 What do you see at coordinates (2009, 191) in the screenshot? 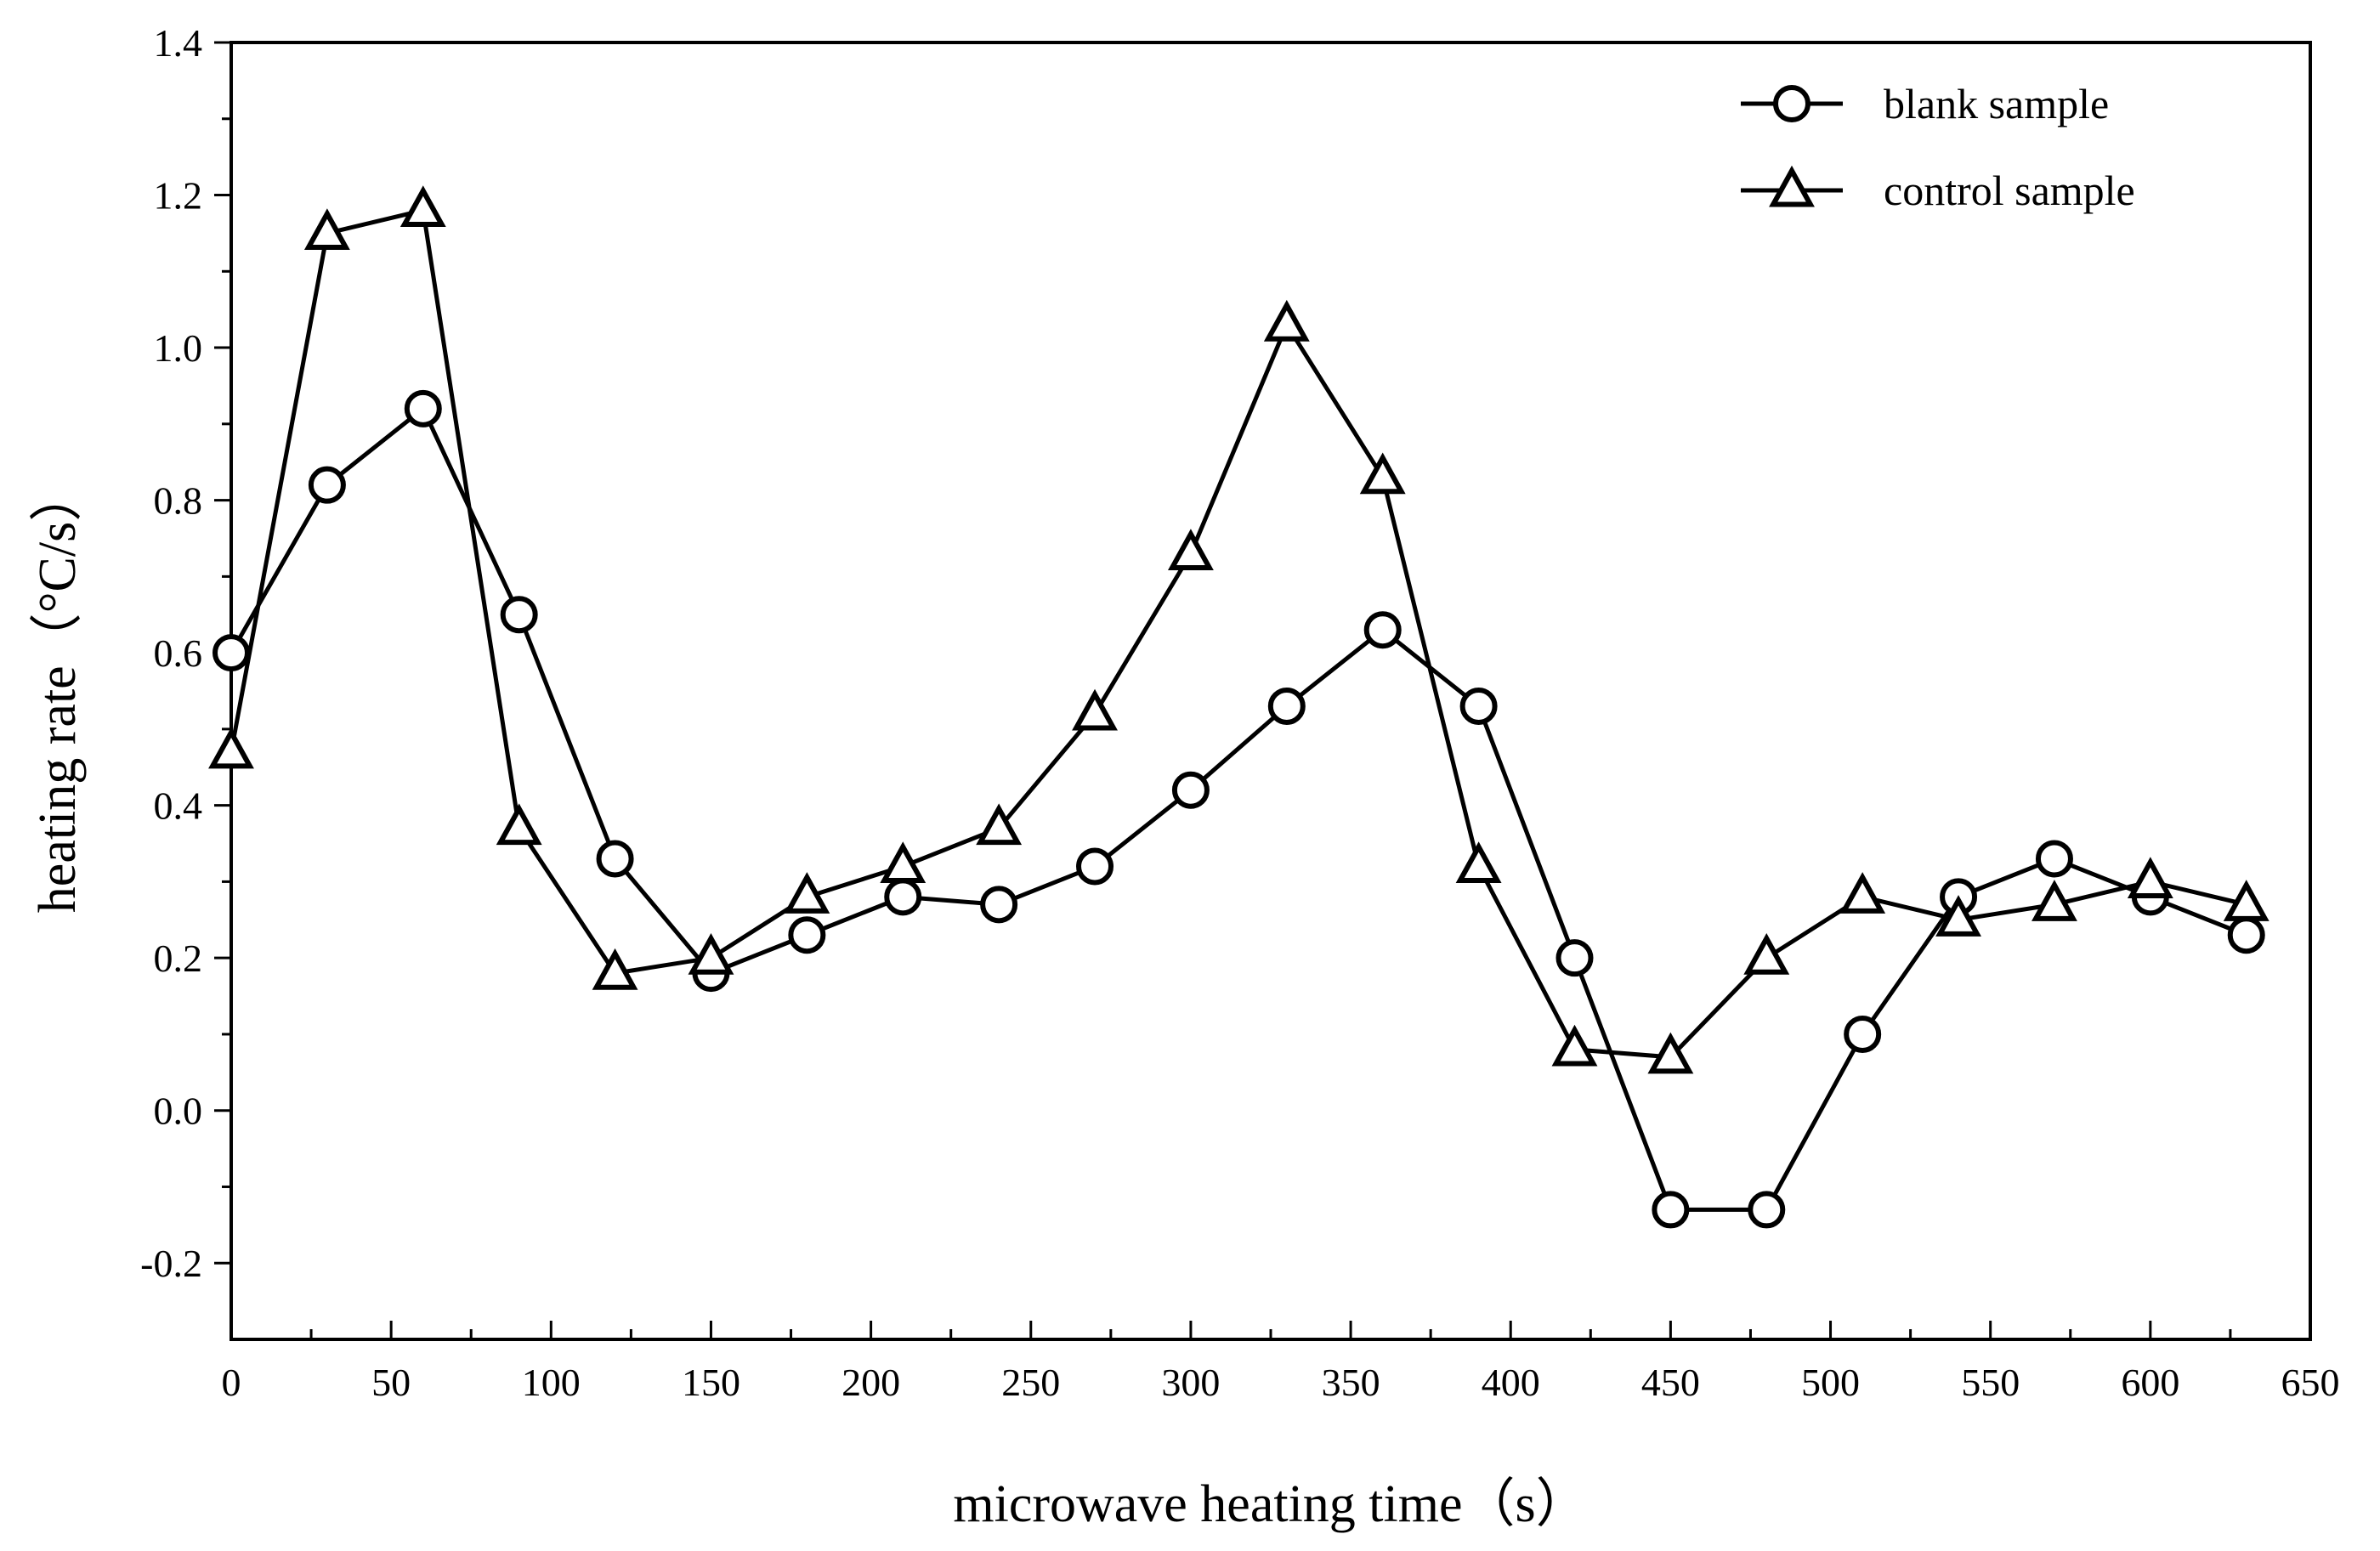
I see `legend-label: control sample` at bounding box center [2009, 191].